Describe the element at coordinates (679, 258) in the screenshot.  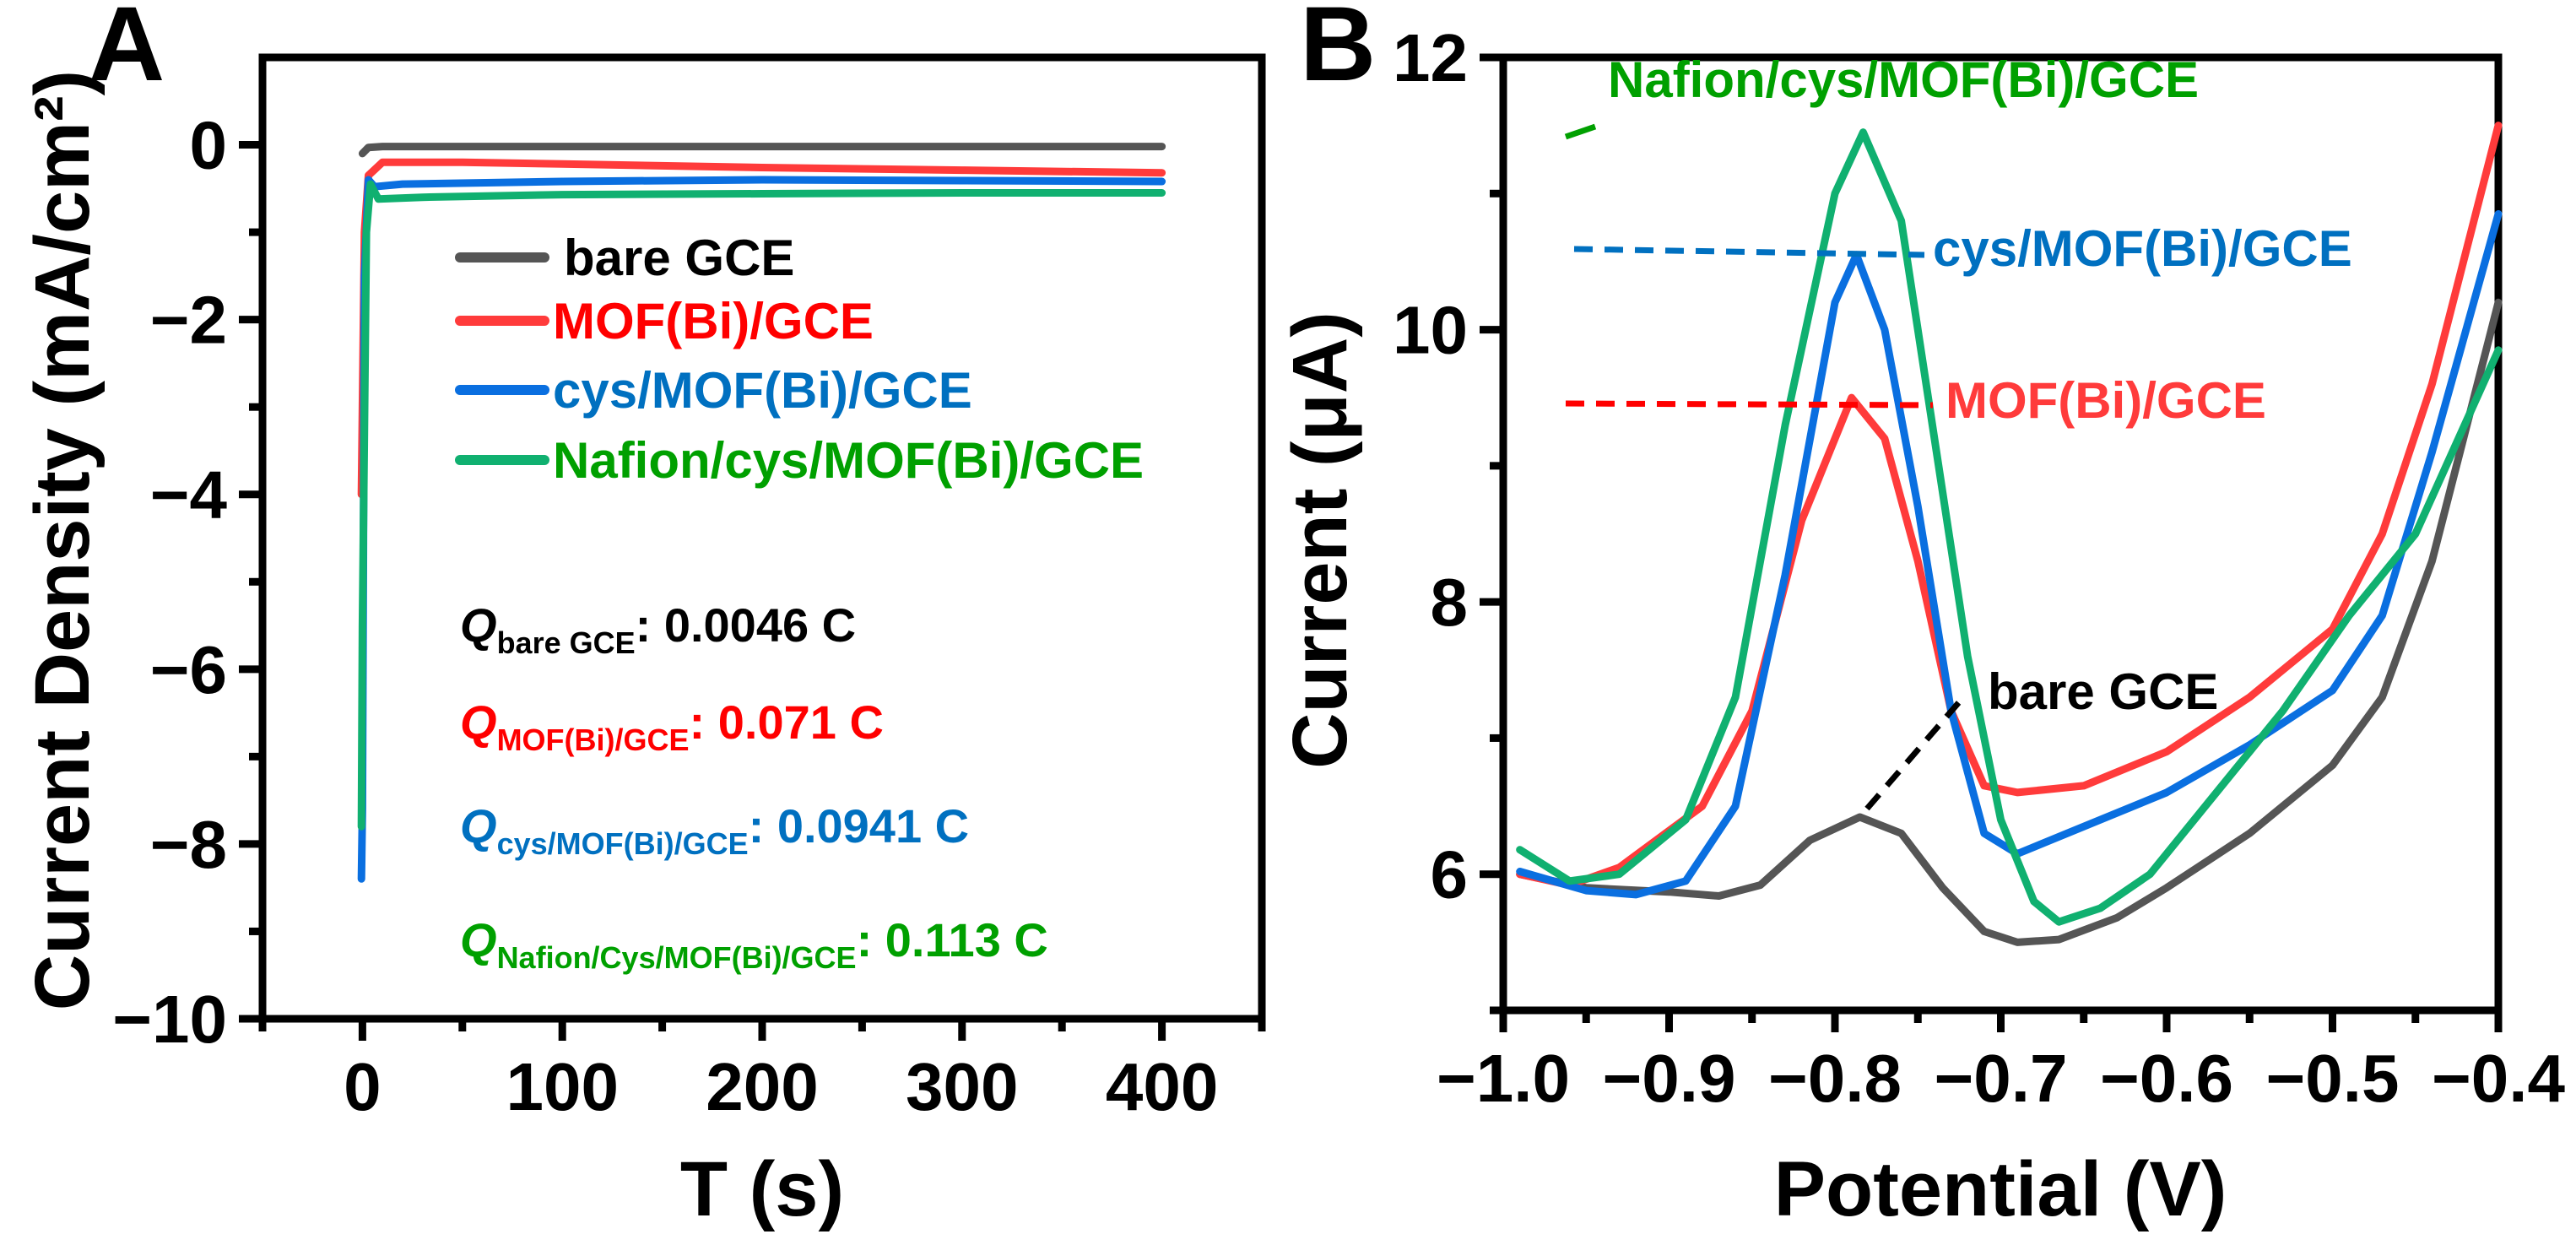
I see `legend-label-bare: bare GCE` at that location.